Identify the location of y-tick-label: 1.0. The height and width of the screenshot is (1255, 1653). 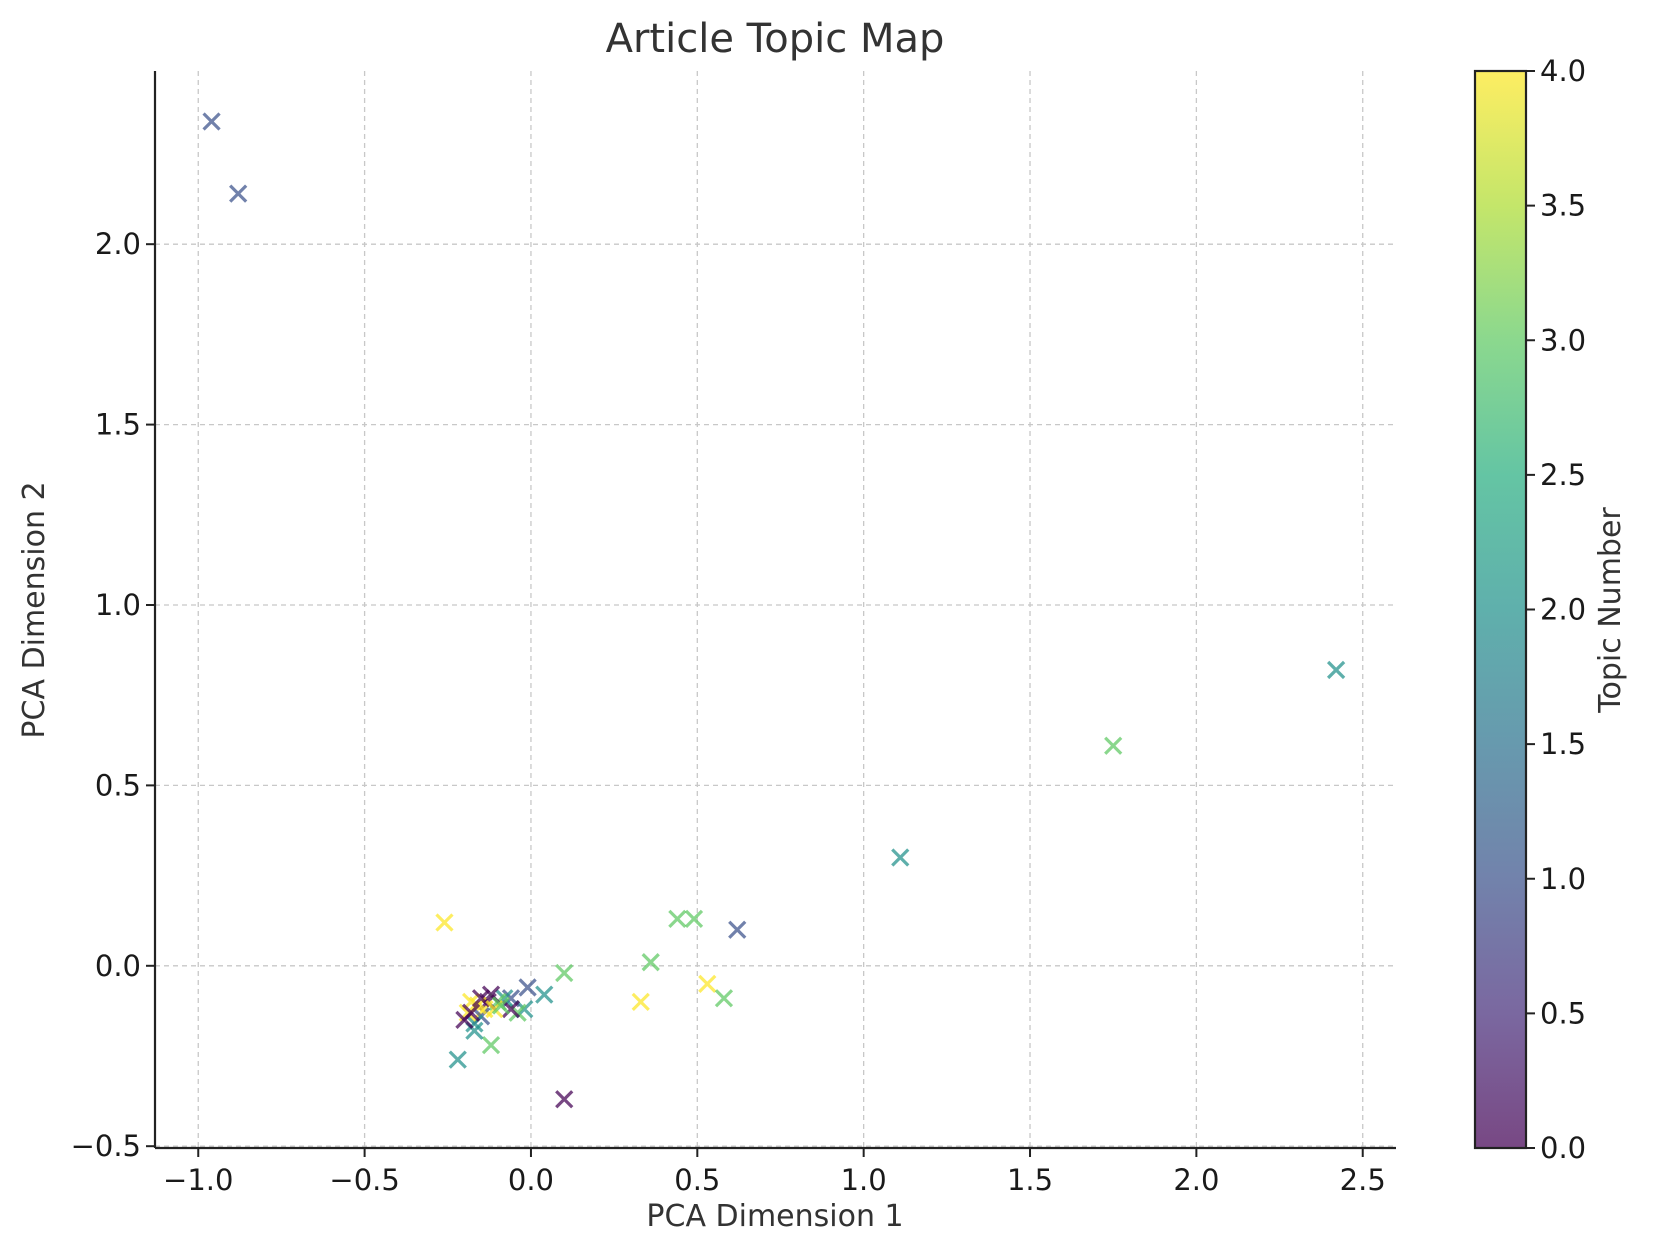
(118, 605).